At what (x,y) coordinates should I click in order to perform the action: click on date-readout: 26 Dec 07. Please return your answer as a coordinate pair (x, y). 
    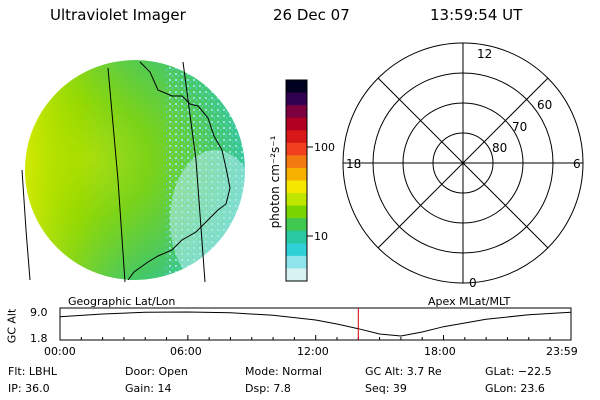
    Looking at the image, I should click on (311, 15).